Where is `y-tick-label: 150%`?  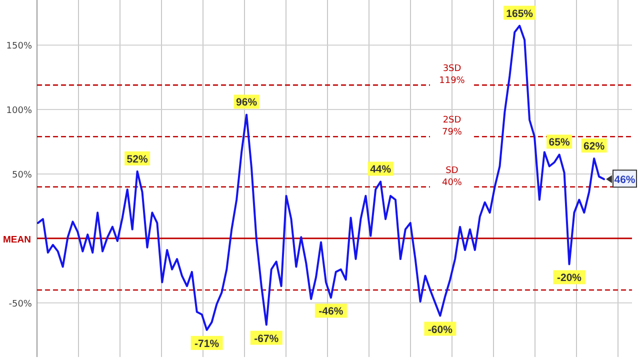
y-tick-label: 150% is located at coordinates (19, 47).